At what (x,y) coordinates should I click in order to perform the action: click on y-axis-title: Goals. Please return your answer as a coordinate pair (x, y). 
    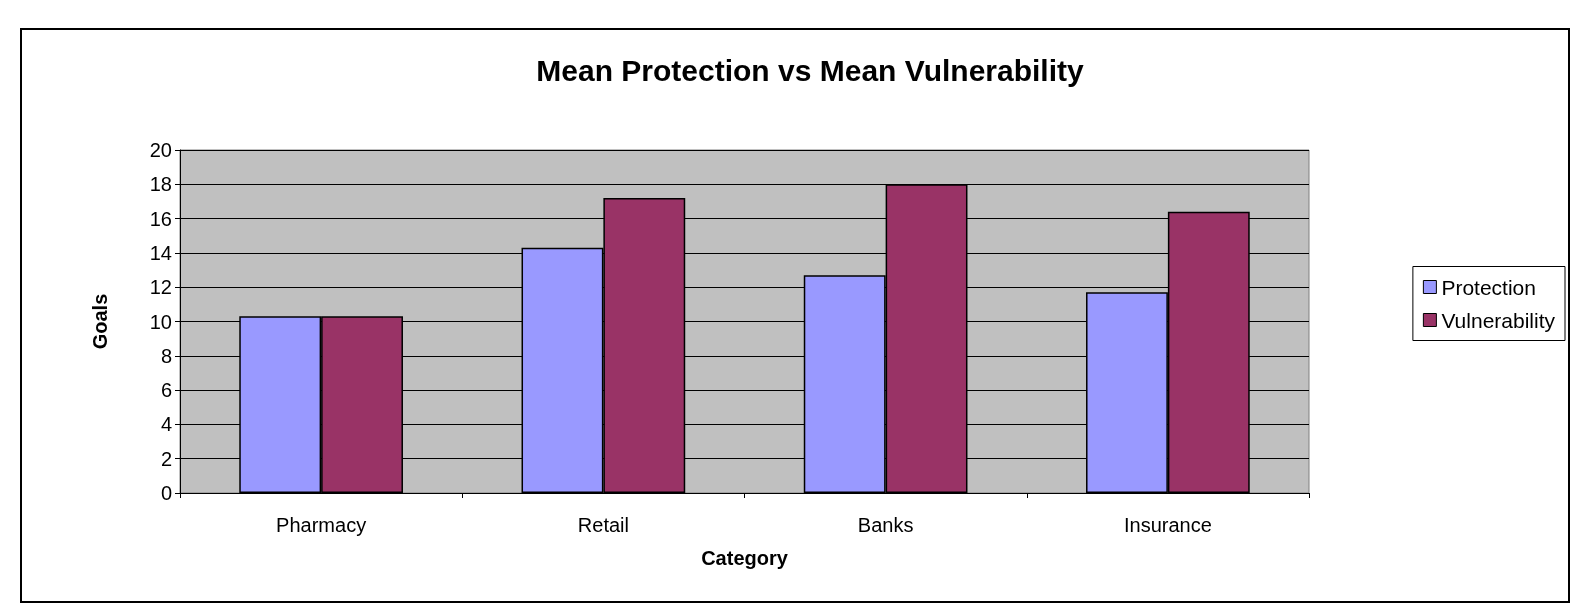
    Looking at the image, I should click on (100, 321).